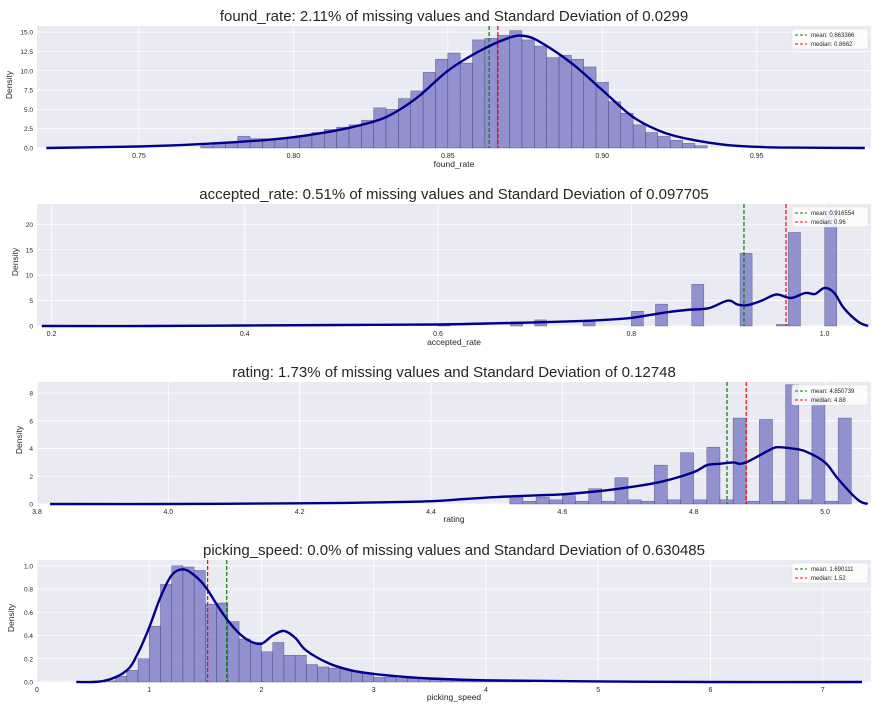  What do you see at coordinates (28, 91) in the screenshot?
I see `y-tick-label: 7.5` at bounding box center [28, 91].